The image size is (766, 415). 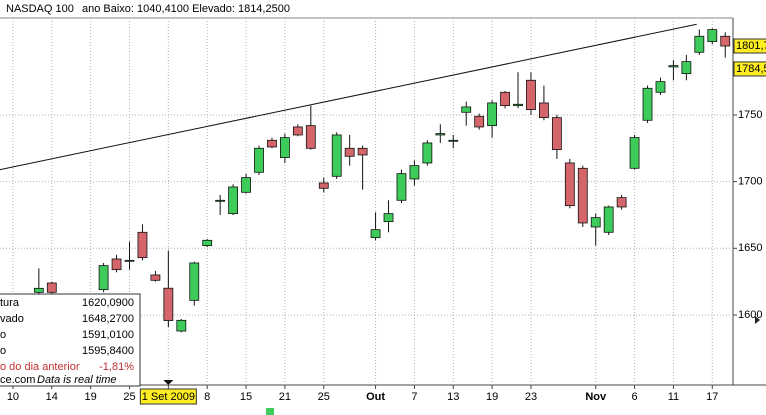 I want to click on info-footer: ce.com, so click(x=17, y=380).